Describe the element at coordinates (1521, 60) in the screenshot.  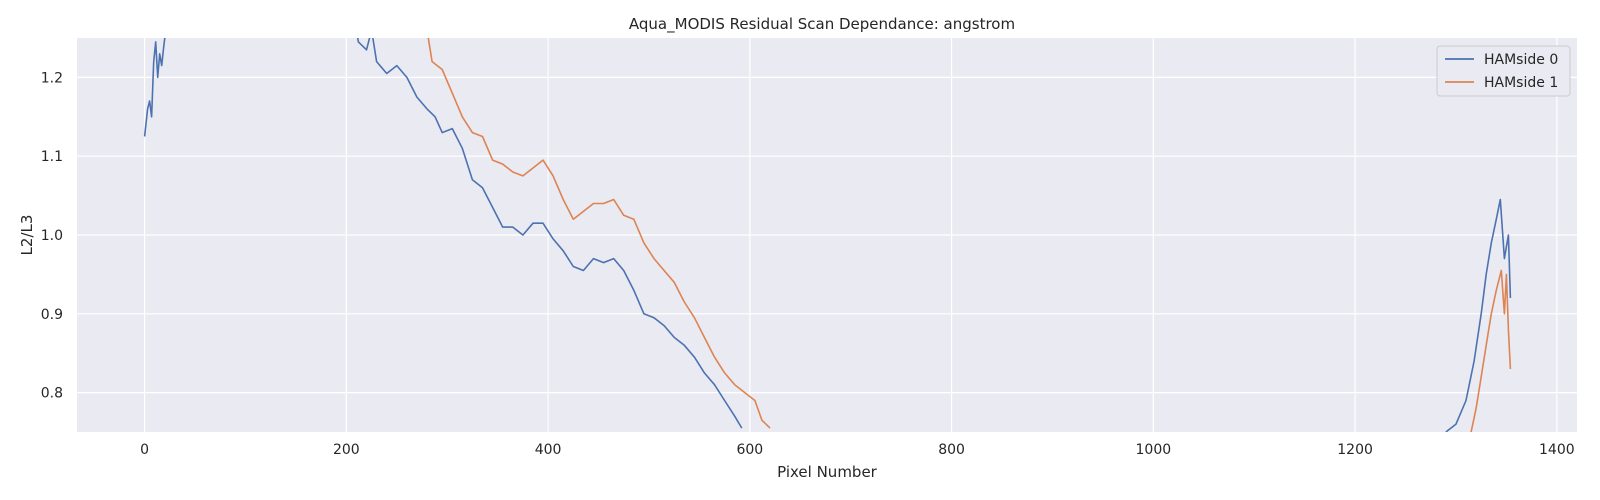
I see `legend-label-hamside-0: HAMside 0` at that location.